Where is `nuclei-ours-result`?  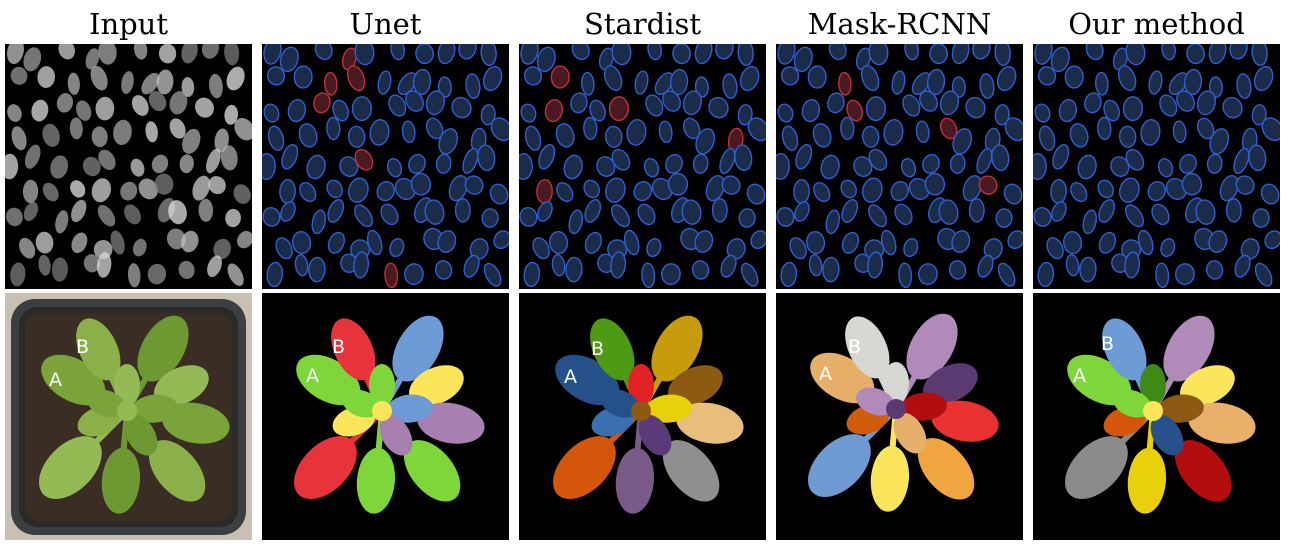 nuclei-ours-result is located at coordinates (1156, 166).